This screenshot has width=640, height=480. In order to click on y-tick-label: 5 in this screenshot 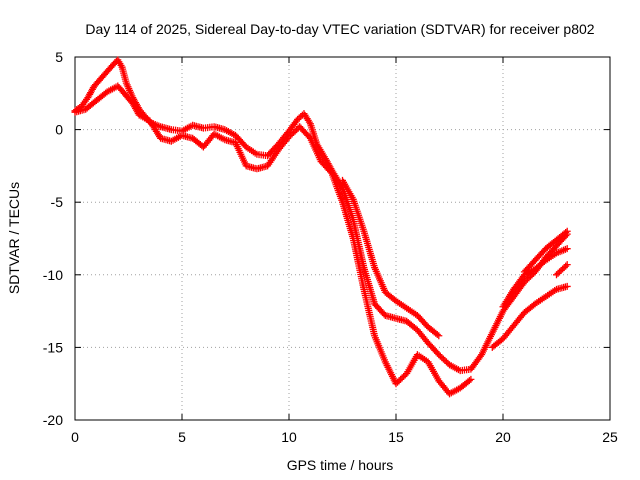, I will do `click(59, 57)`.